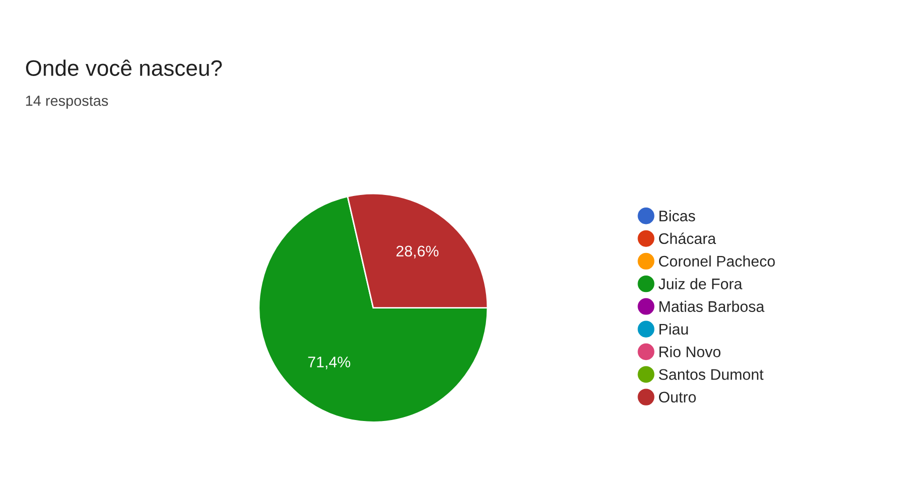 The width and height of the screenshot is (907, 501). What do you see at coordinates (717, 261) in the screenshot?
I see `legend-label: Coronel Pacheco` at bounding box center [717, 261].